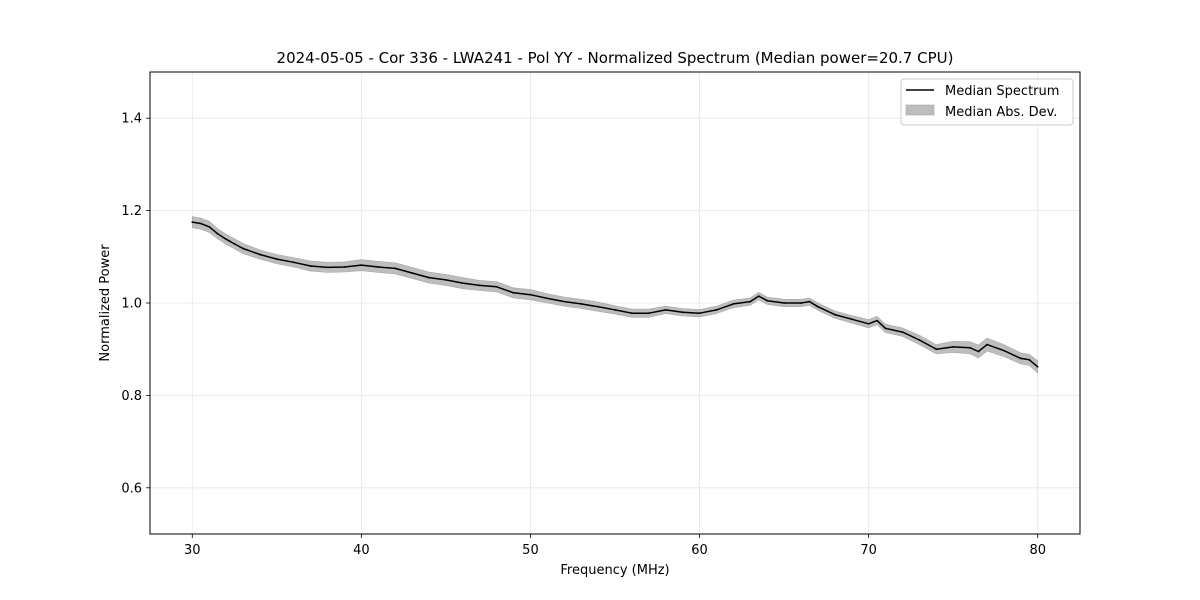  What do you see at coordinates (1002, 91) in the screenshot?
I see `legend-label-median-spectrum: Median Spectrum` at bounding box center [1002, 91].